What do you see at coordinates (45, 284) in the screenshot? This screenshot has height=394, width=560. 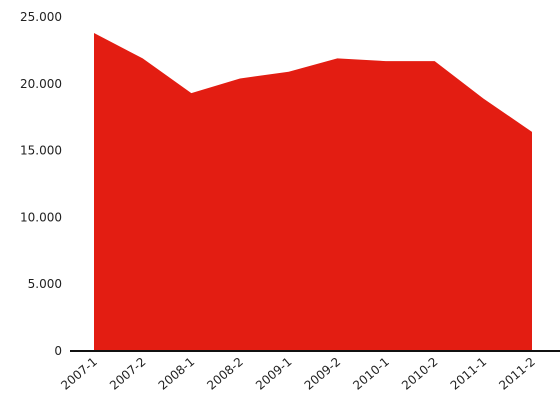 I see `y-tick-label: 5.000` at bounding box center [45, 284].